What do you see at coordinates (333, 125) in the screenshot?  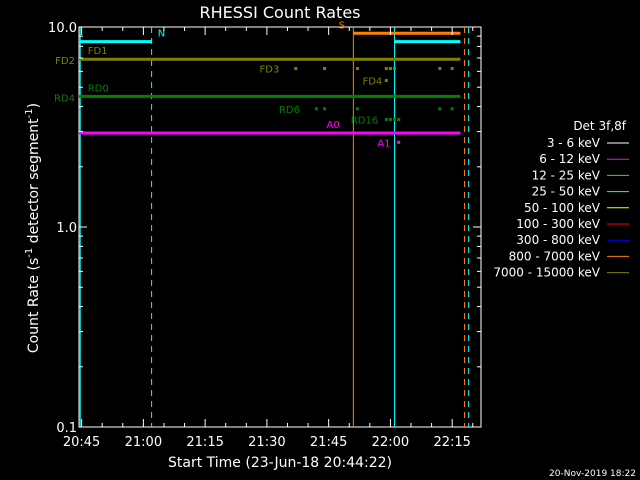 I see `flag-label: A0` at bounding box center [333, 125].